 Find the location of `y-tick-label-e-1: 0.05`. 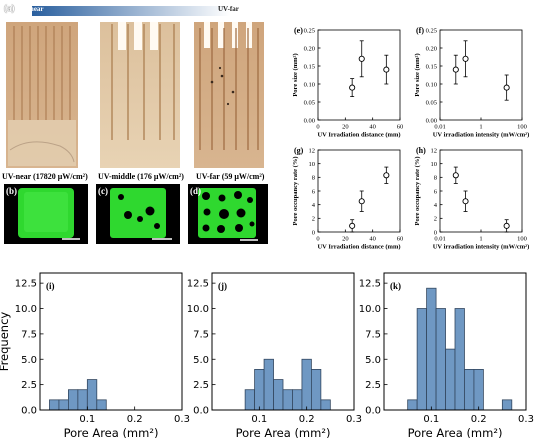

y-tick-label-e-1: 0.05 is located at coordinates (309, 102).